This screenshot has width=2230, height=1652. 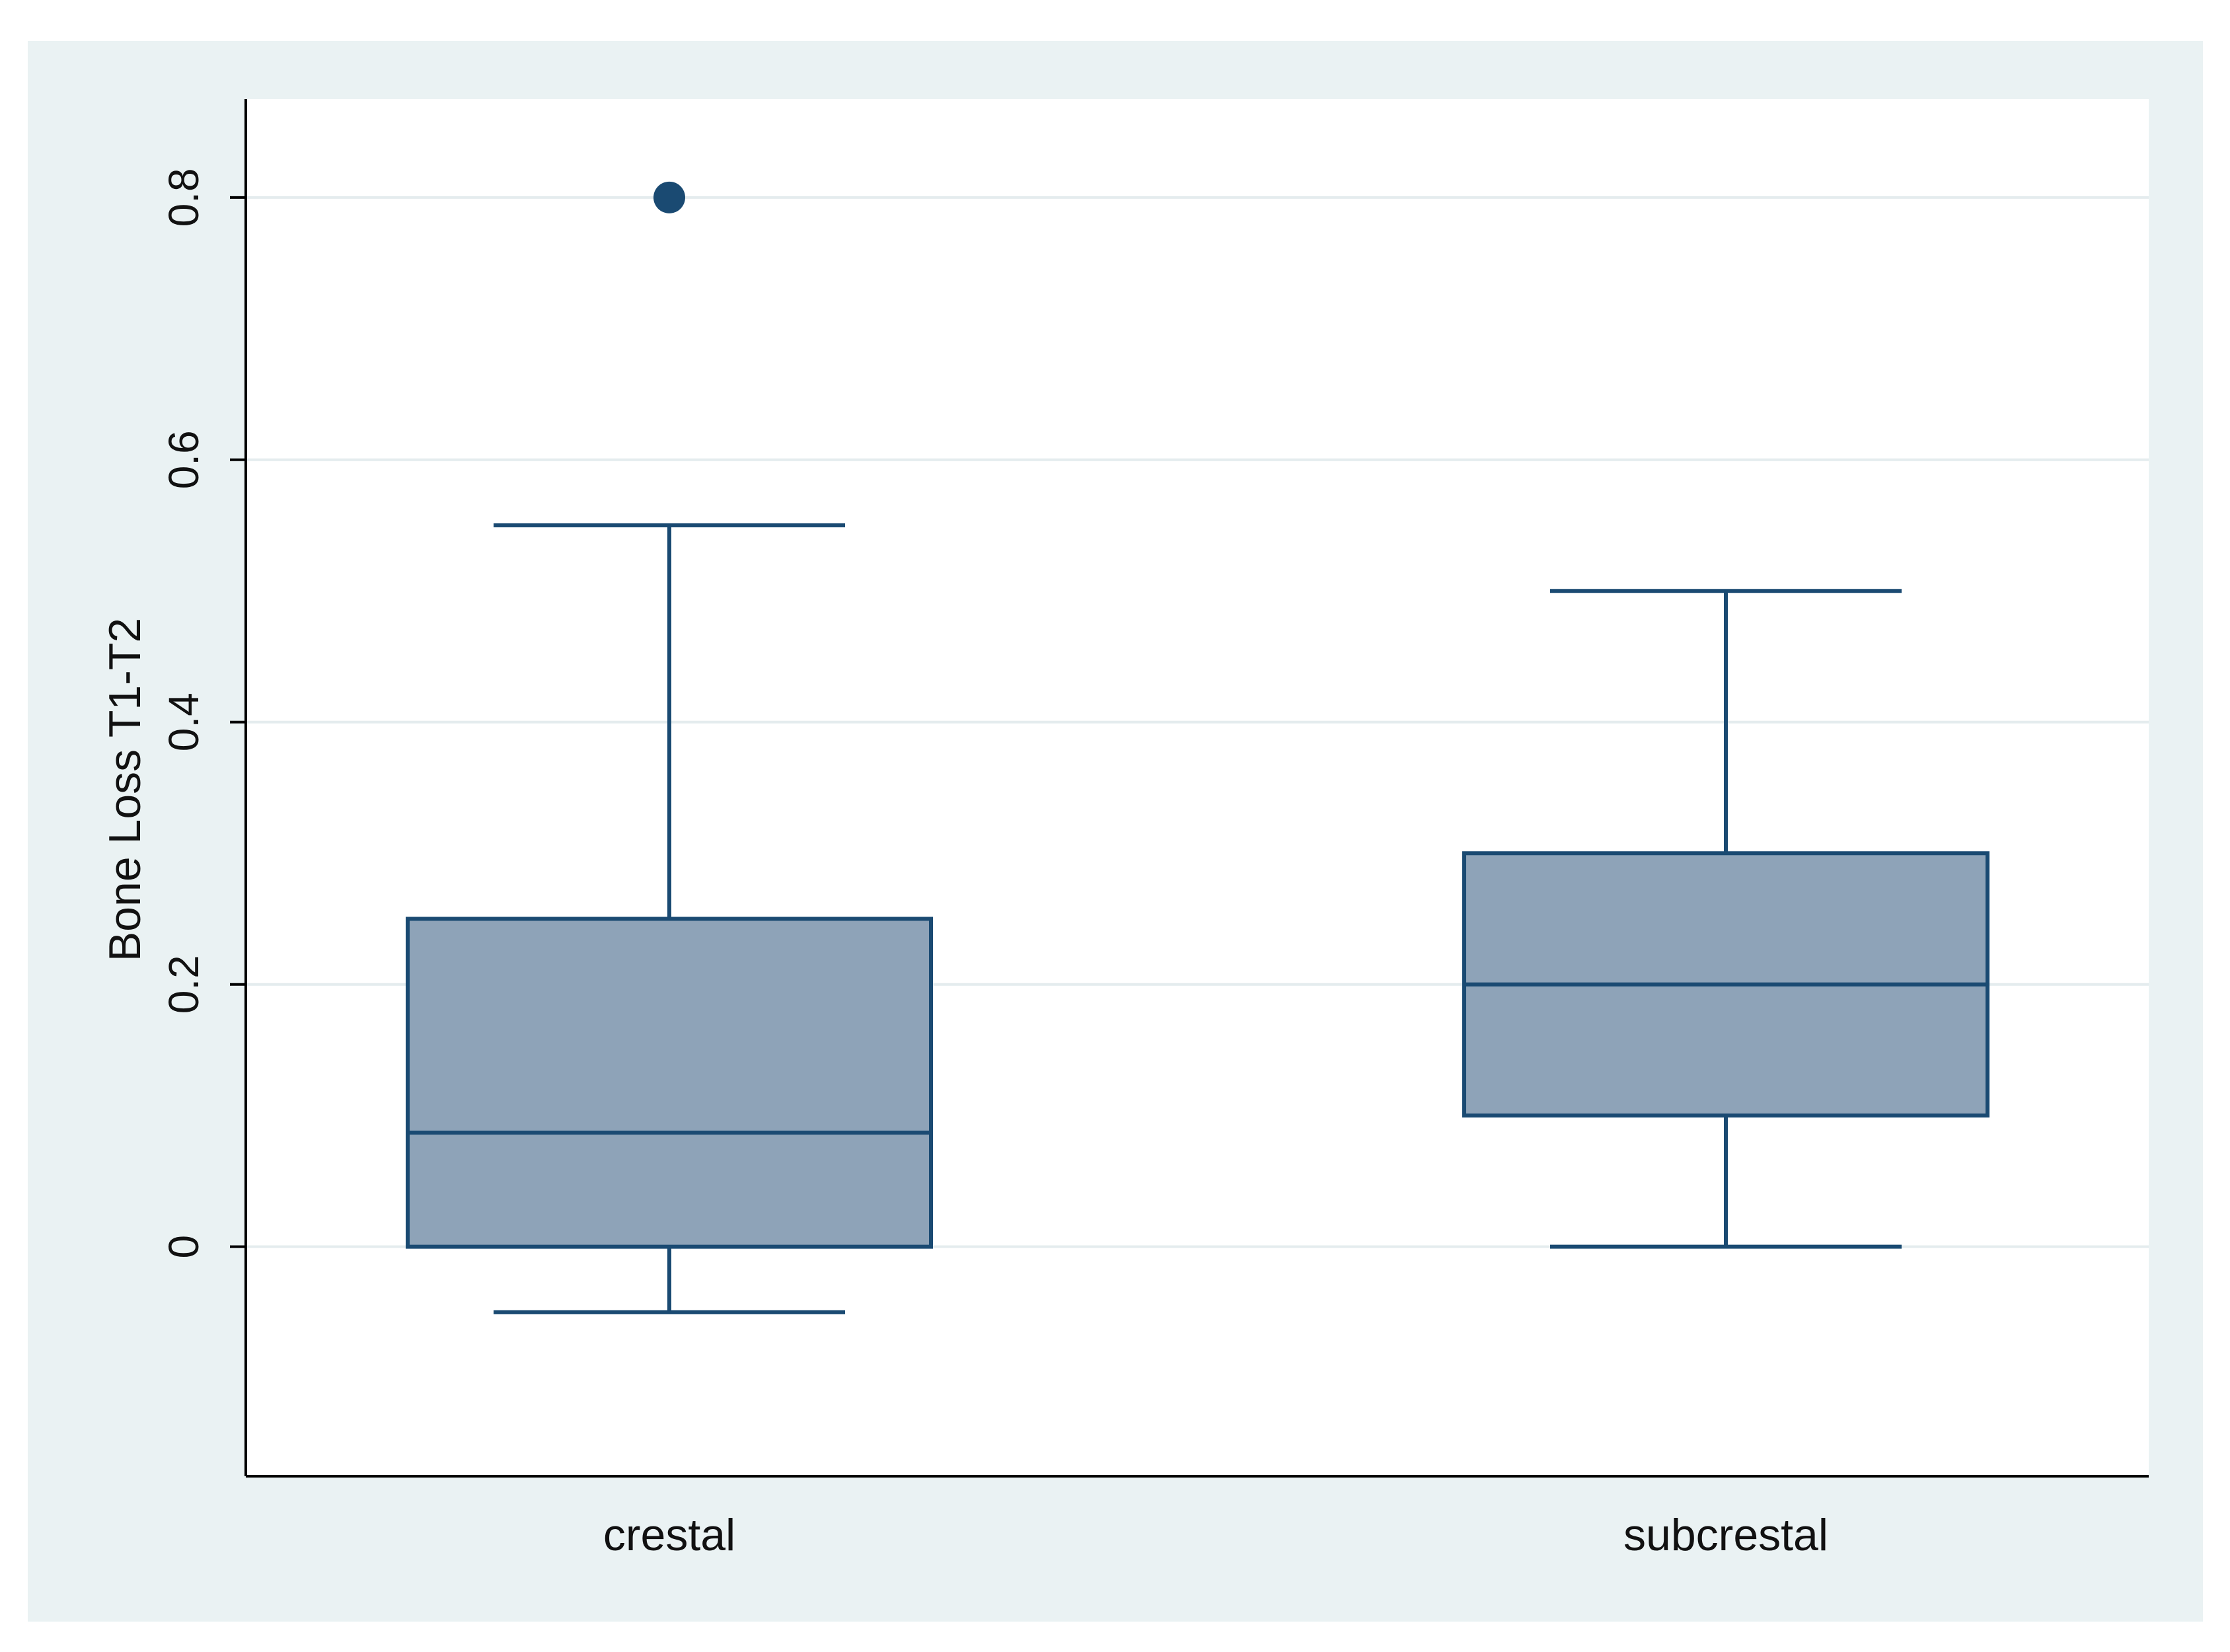 I want to click on labels: Bone Loss T1-T2, so click(x=125, y=790).